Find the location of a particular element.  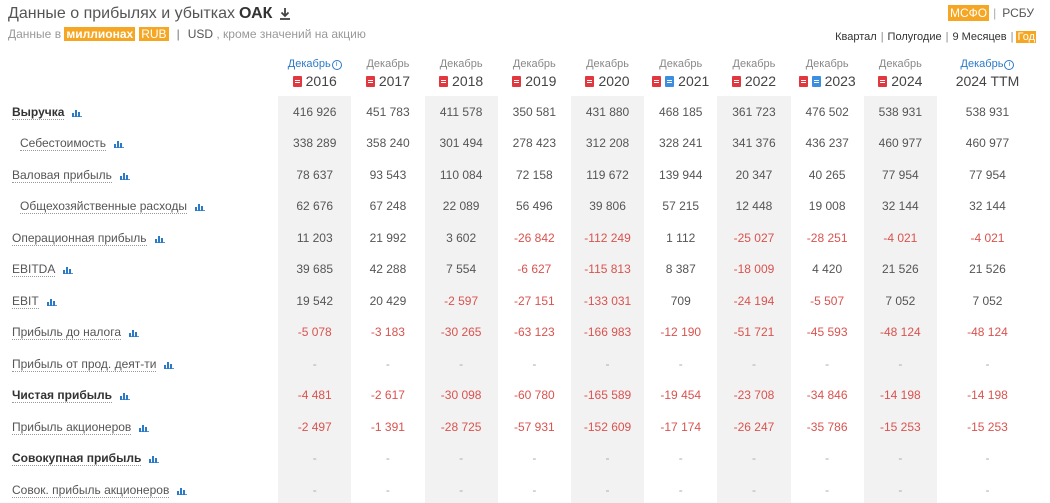

units-prefix: Данные в is located at coordinates (35, 34).